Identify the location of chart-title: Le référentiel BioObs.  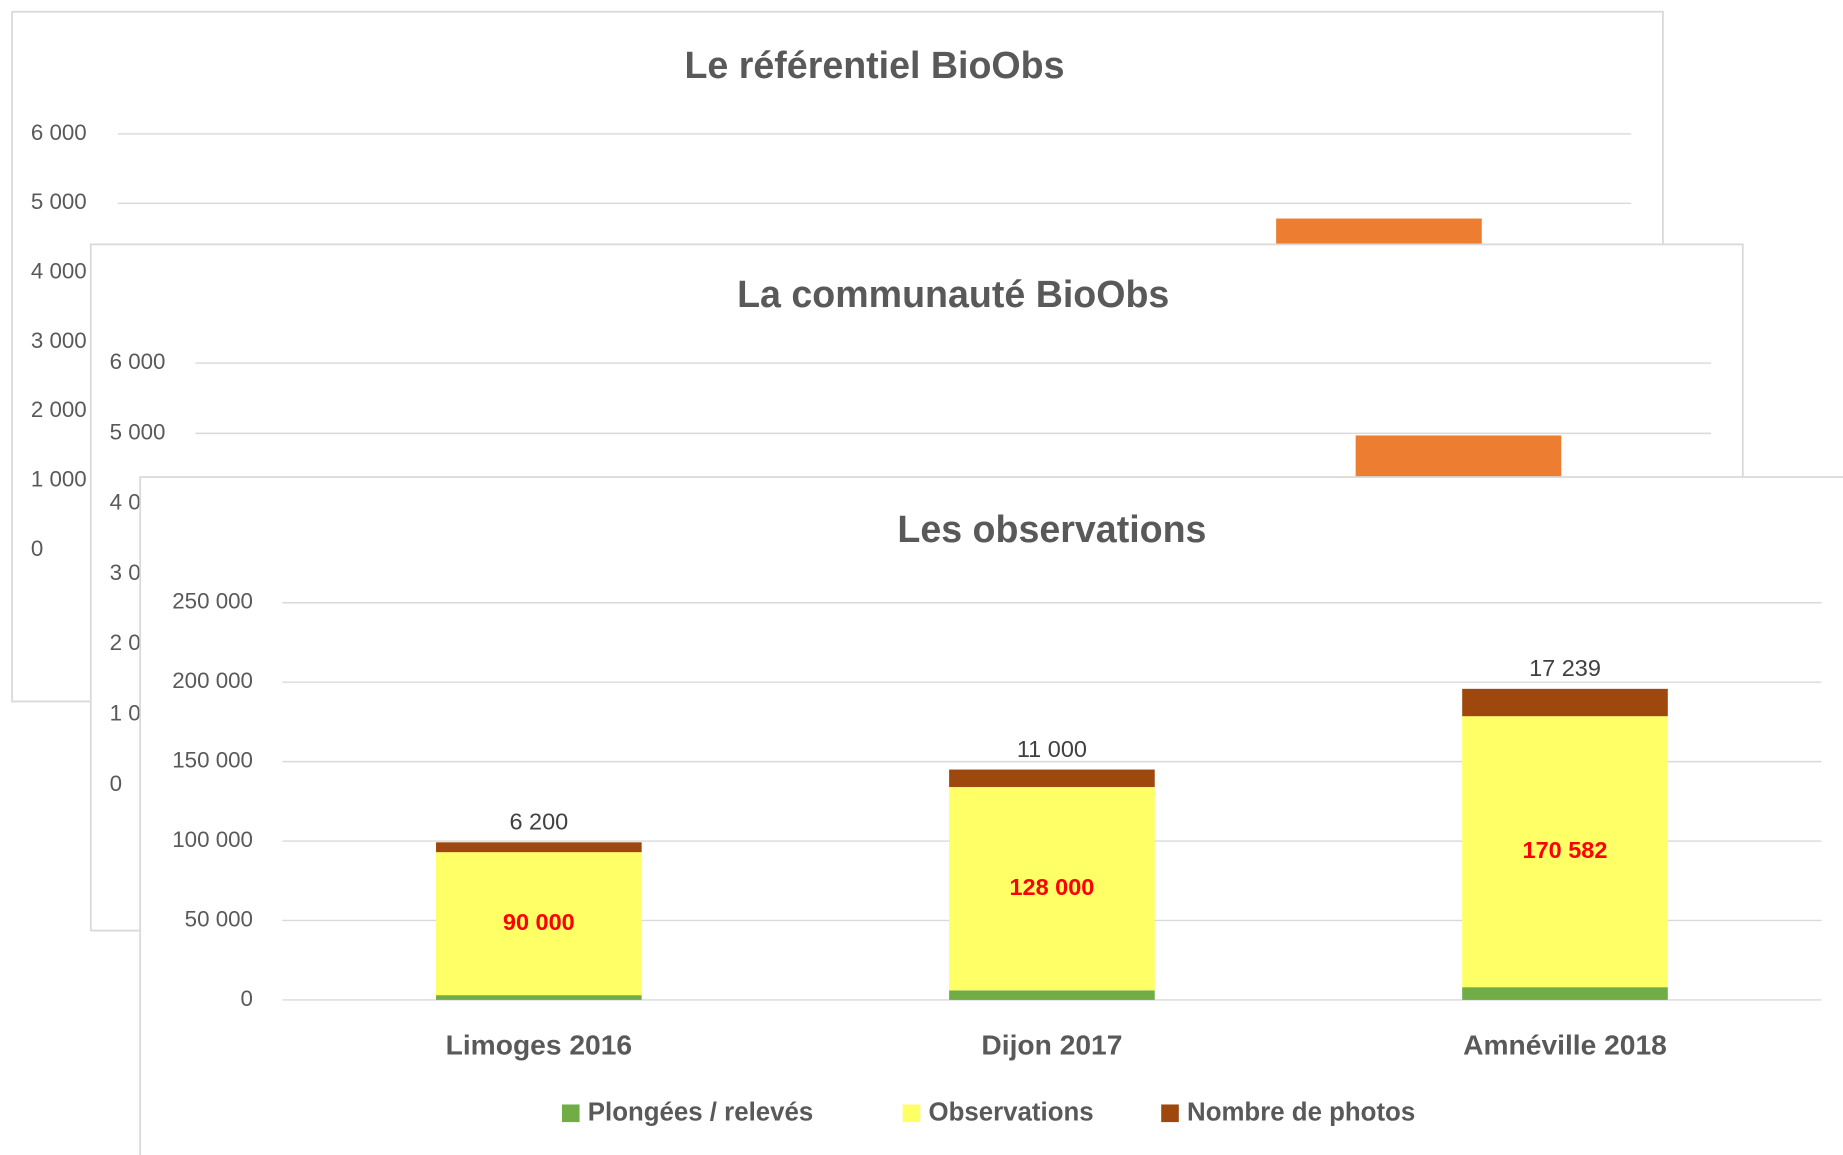
(874, 65).